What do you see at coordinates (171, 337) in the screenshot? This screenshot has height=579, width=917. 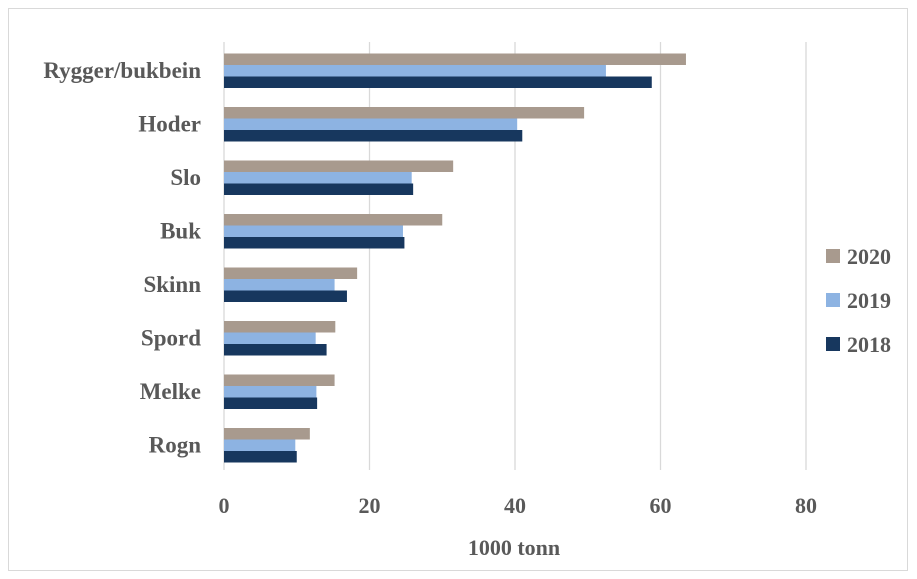 I see `category-label: Spord` at bounding box center [171, 337].